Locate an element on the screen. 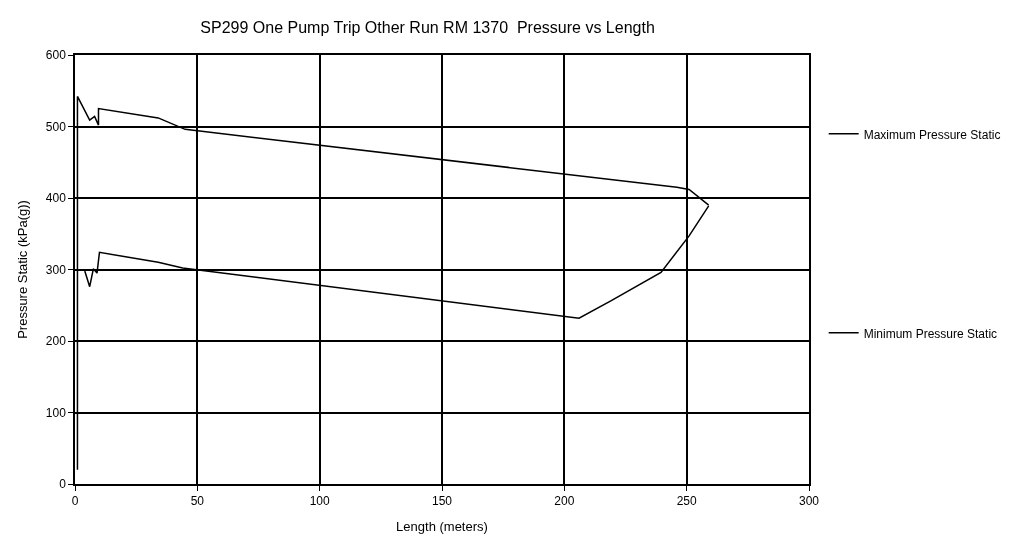  x-tick-label: 50 is located at coordinates (197, 501).